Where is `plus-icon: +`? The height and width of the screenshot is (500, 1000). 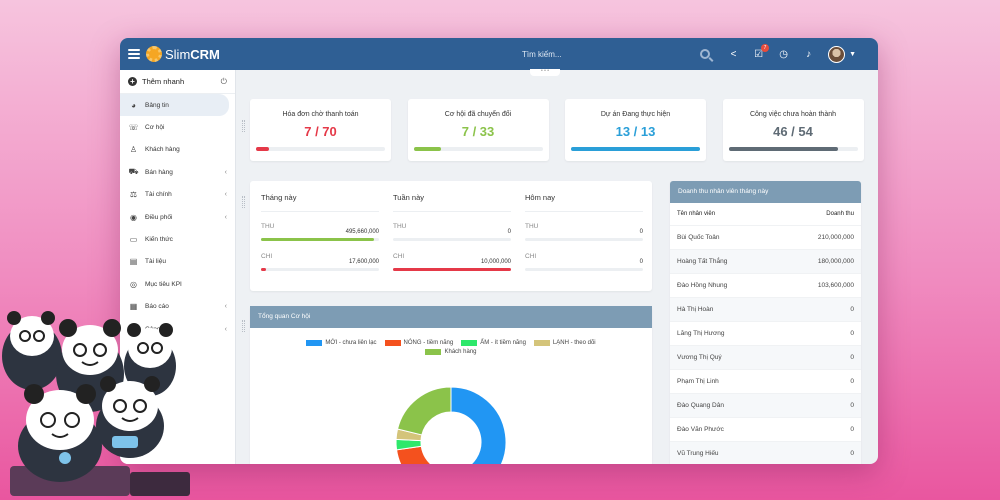
plus-icon: + is located at coordinates (132, 81).